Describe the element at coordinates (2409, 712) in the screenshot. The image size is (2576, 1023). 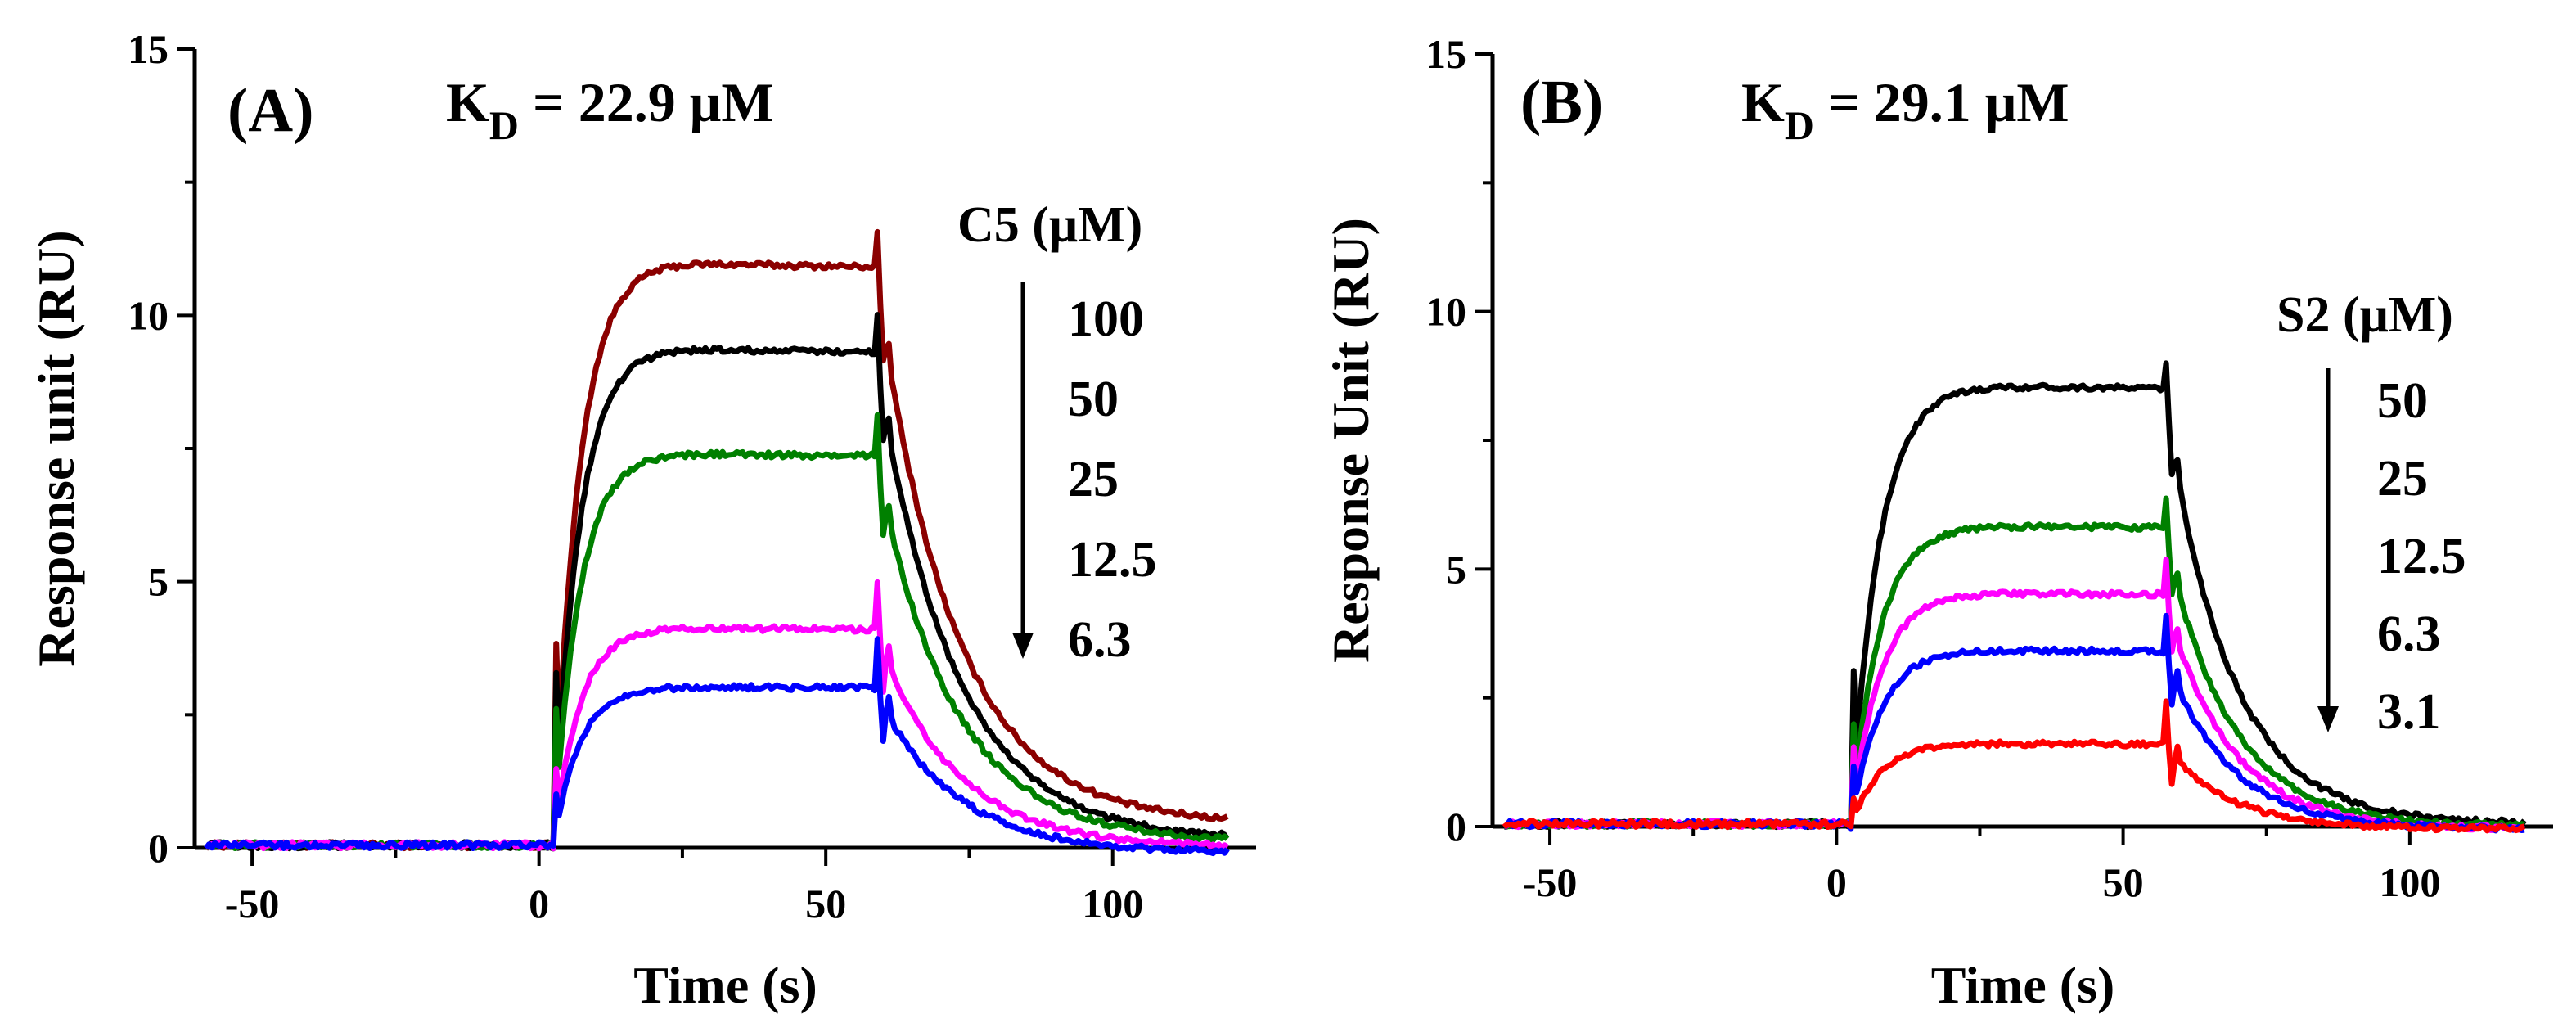
I see `legend-entry: 3.1` at that location.